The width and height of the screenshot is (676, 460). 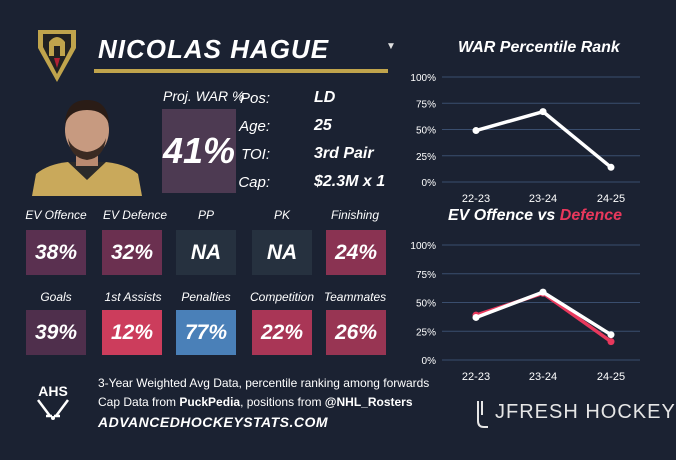 I want to click on info-value-pos: LD, so click(x=325, y=97).